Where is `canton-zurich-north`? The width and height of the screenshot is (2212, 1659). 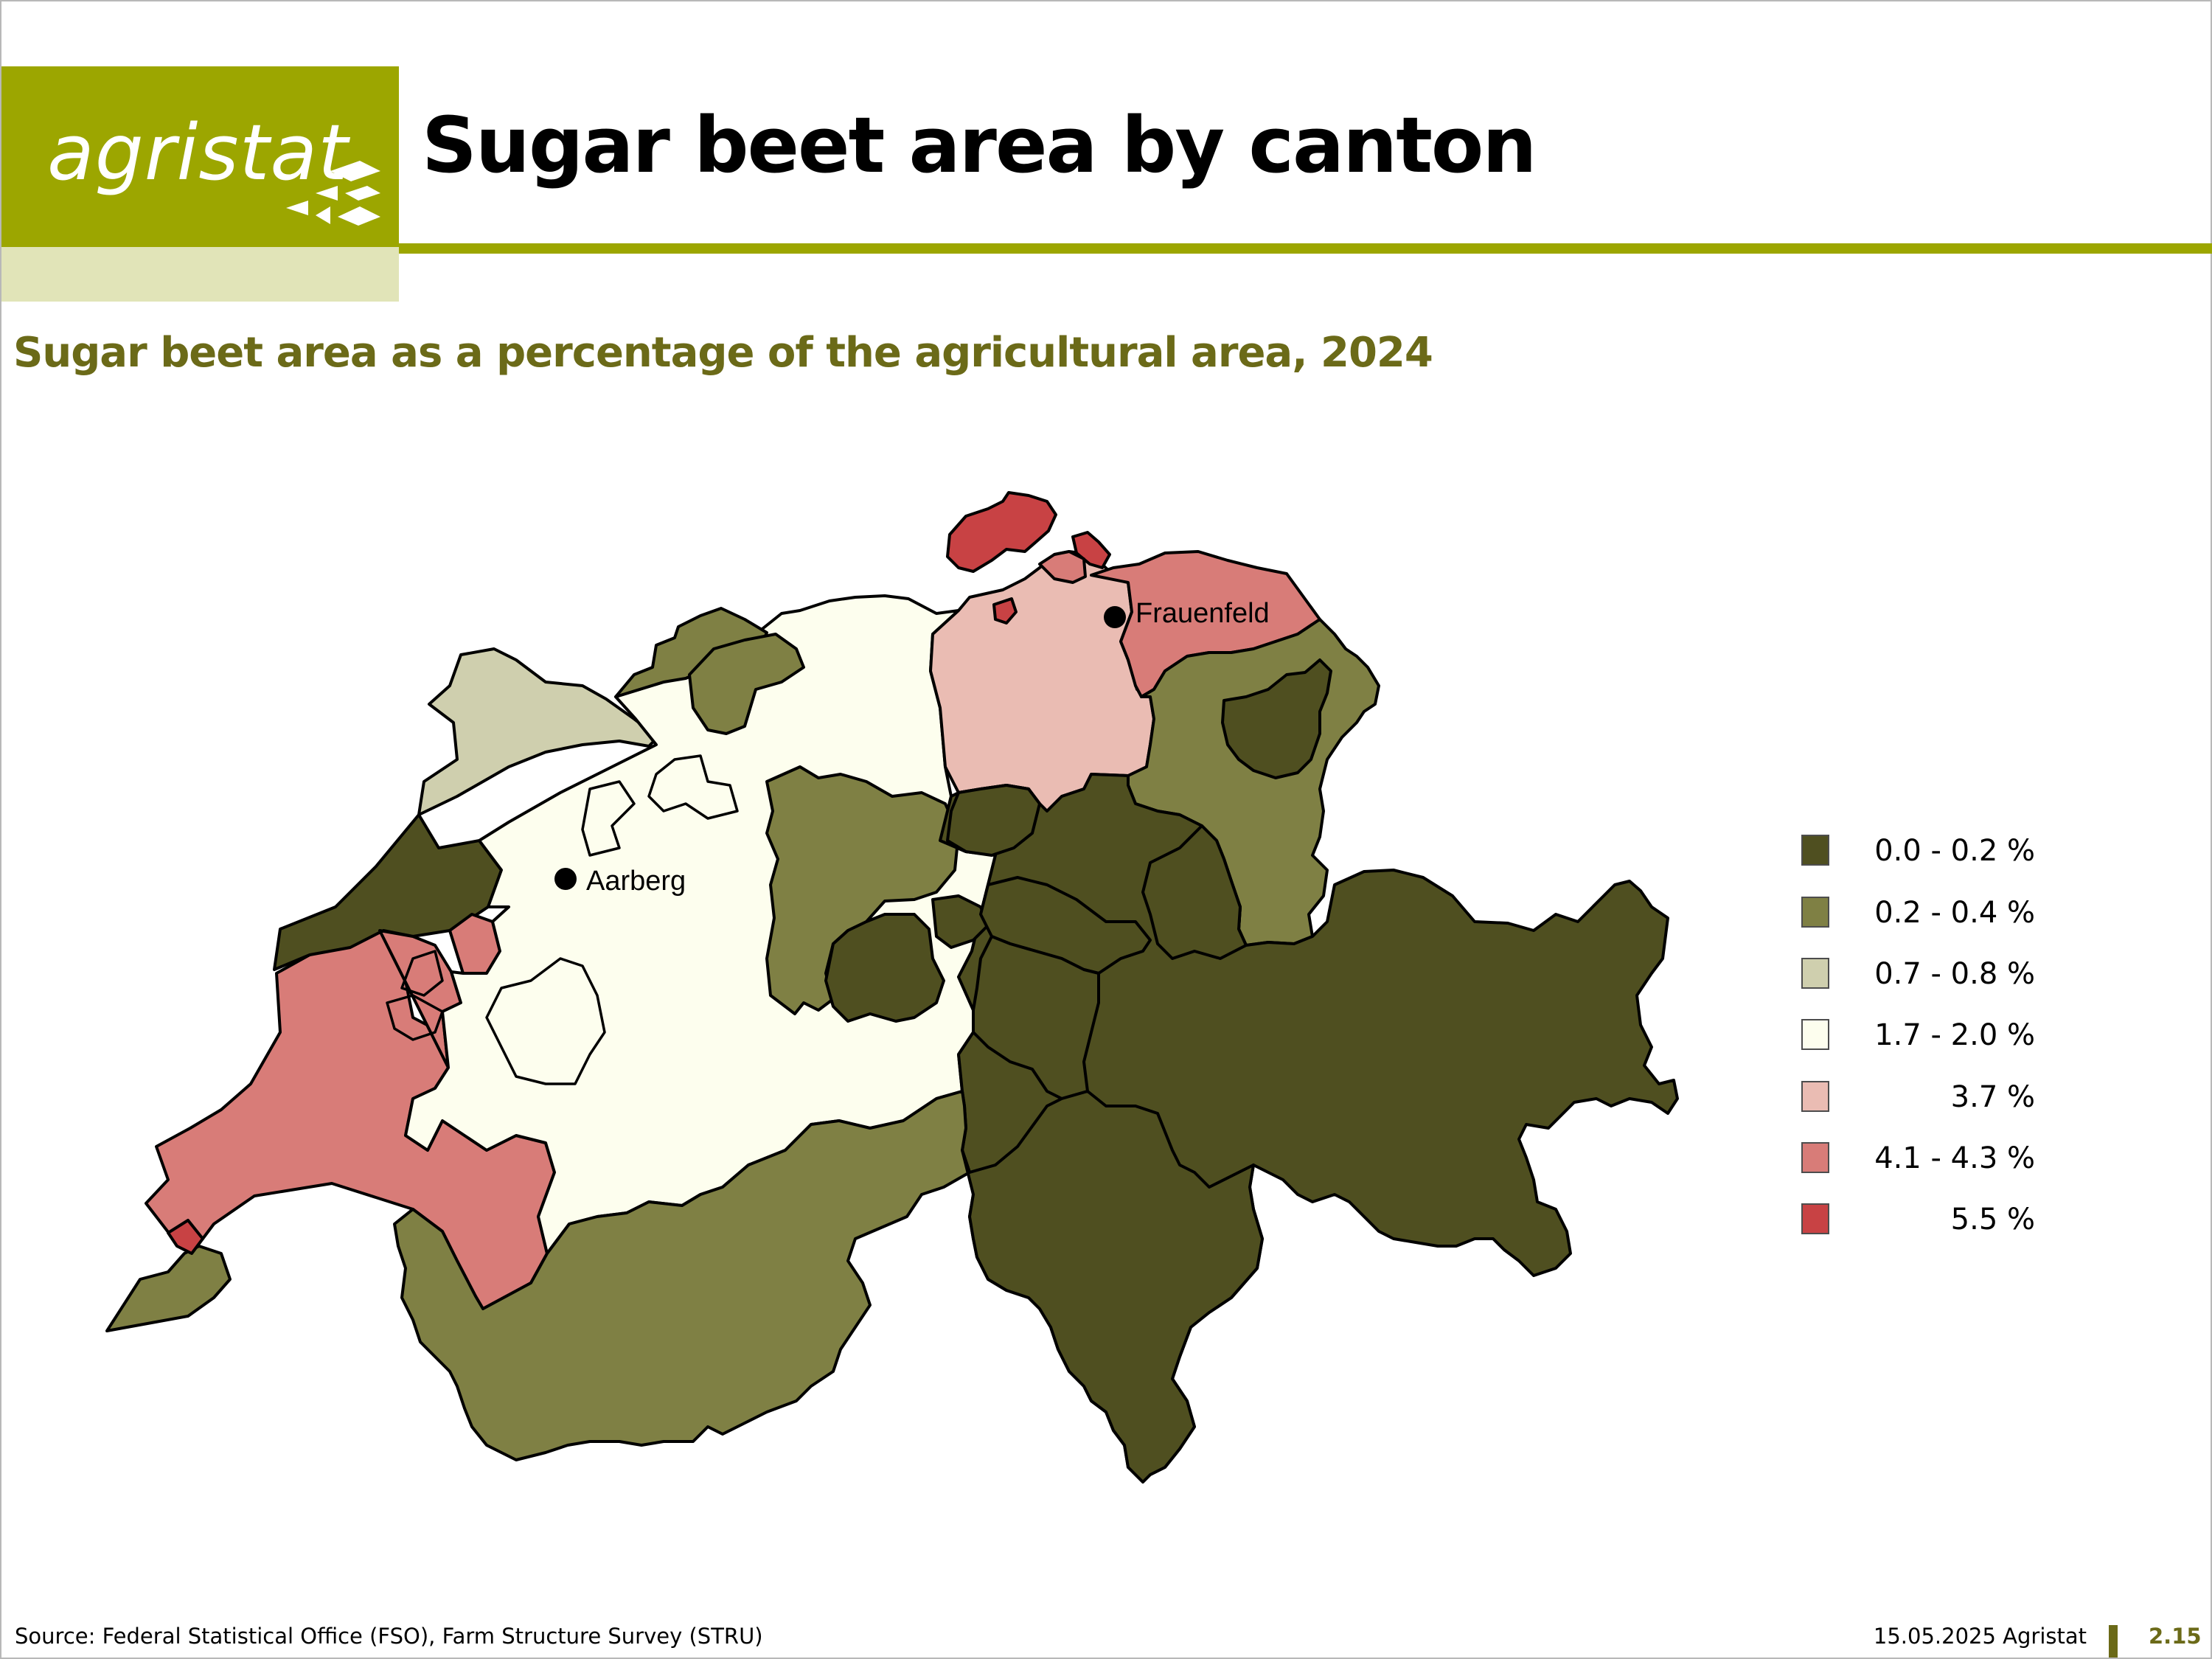
canton-zurich-north is located at coordinates (1062, 567).